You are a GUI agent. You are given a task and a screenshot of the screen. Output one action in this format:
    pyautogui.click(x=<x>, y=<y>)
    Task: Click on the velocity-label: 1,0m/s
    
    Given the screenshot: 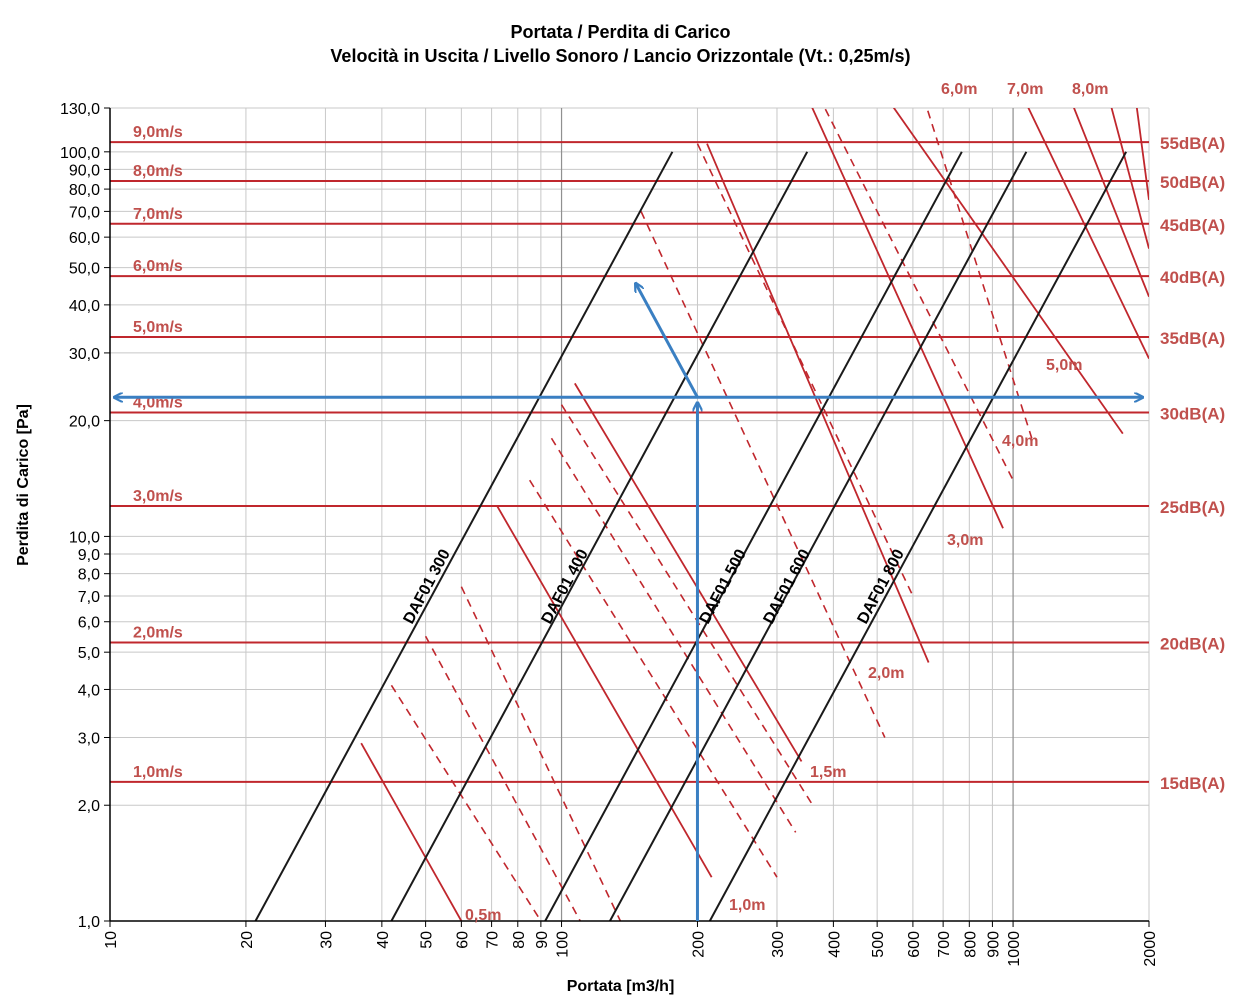 What is the action you would take?
    pyautogui.click(x=158, y=772)
    